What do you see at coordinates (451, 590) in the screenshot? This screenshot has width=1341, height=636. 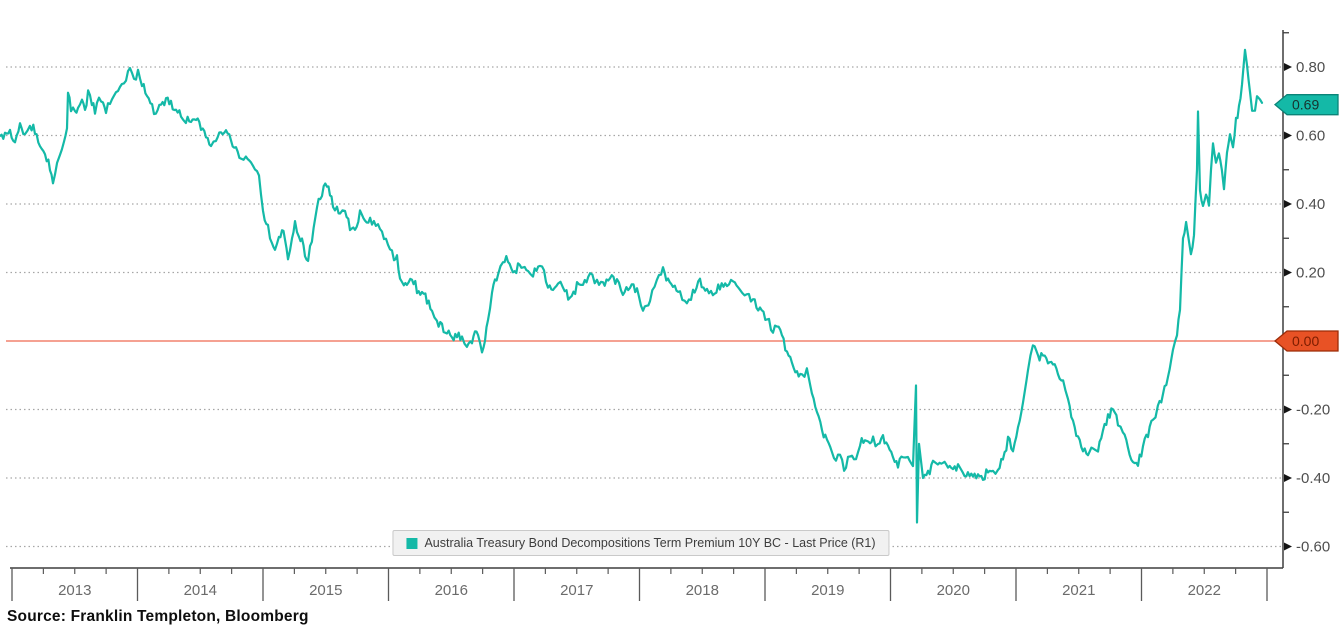 I see `x-year-label: 2016` at bounding box center [451, 590].